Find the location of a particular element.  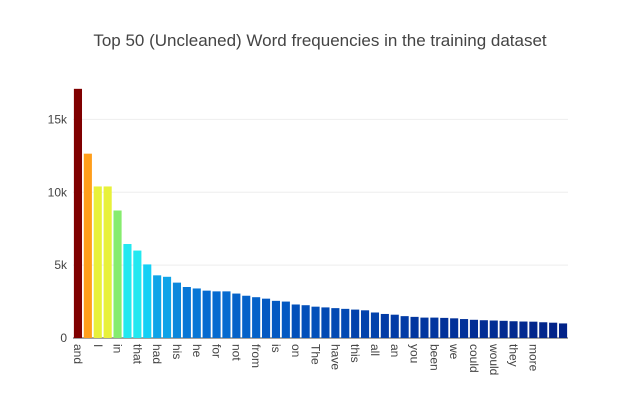

y-axis-ticks: 0 5k 10k 15k is located at coordinates (58, 228).